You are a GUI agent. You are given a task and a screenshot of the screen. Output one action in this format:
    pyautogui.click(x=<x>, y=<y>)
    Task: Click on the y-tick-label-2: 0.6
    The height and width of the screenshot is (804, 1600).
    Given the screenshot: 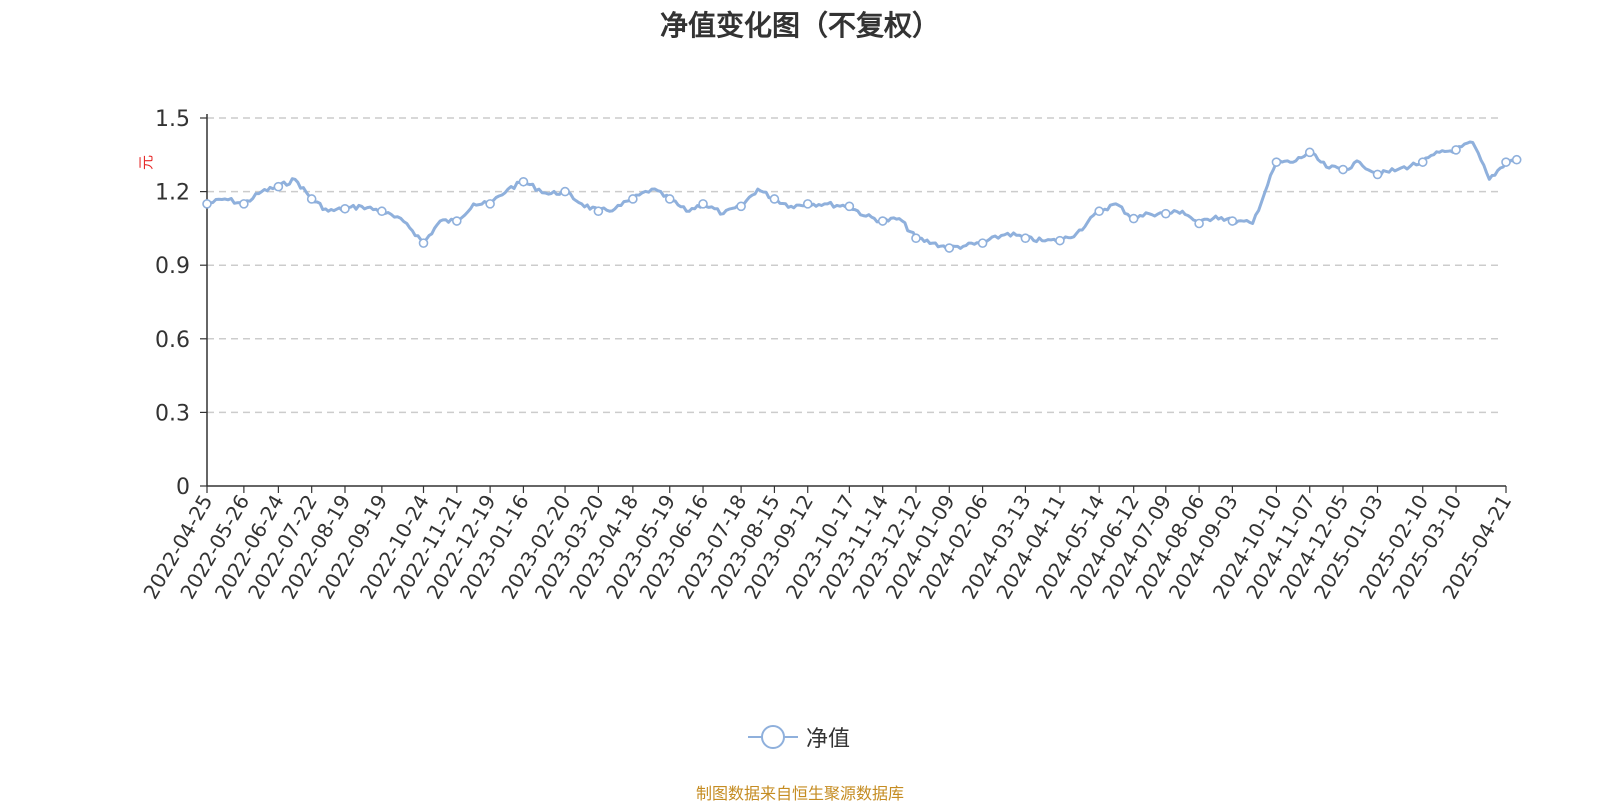 What is the action you would take?
    pyautogui.click(x=172, y=340)
    